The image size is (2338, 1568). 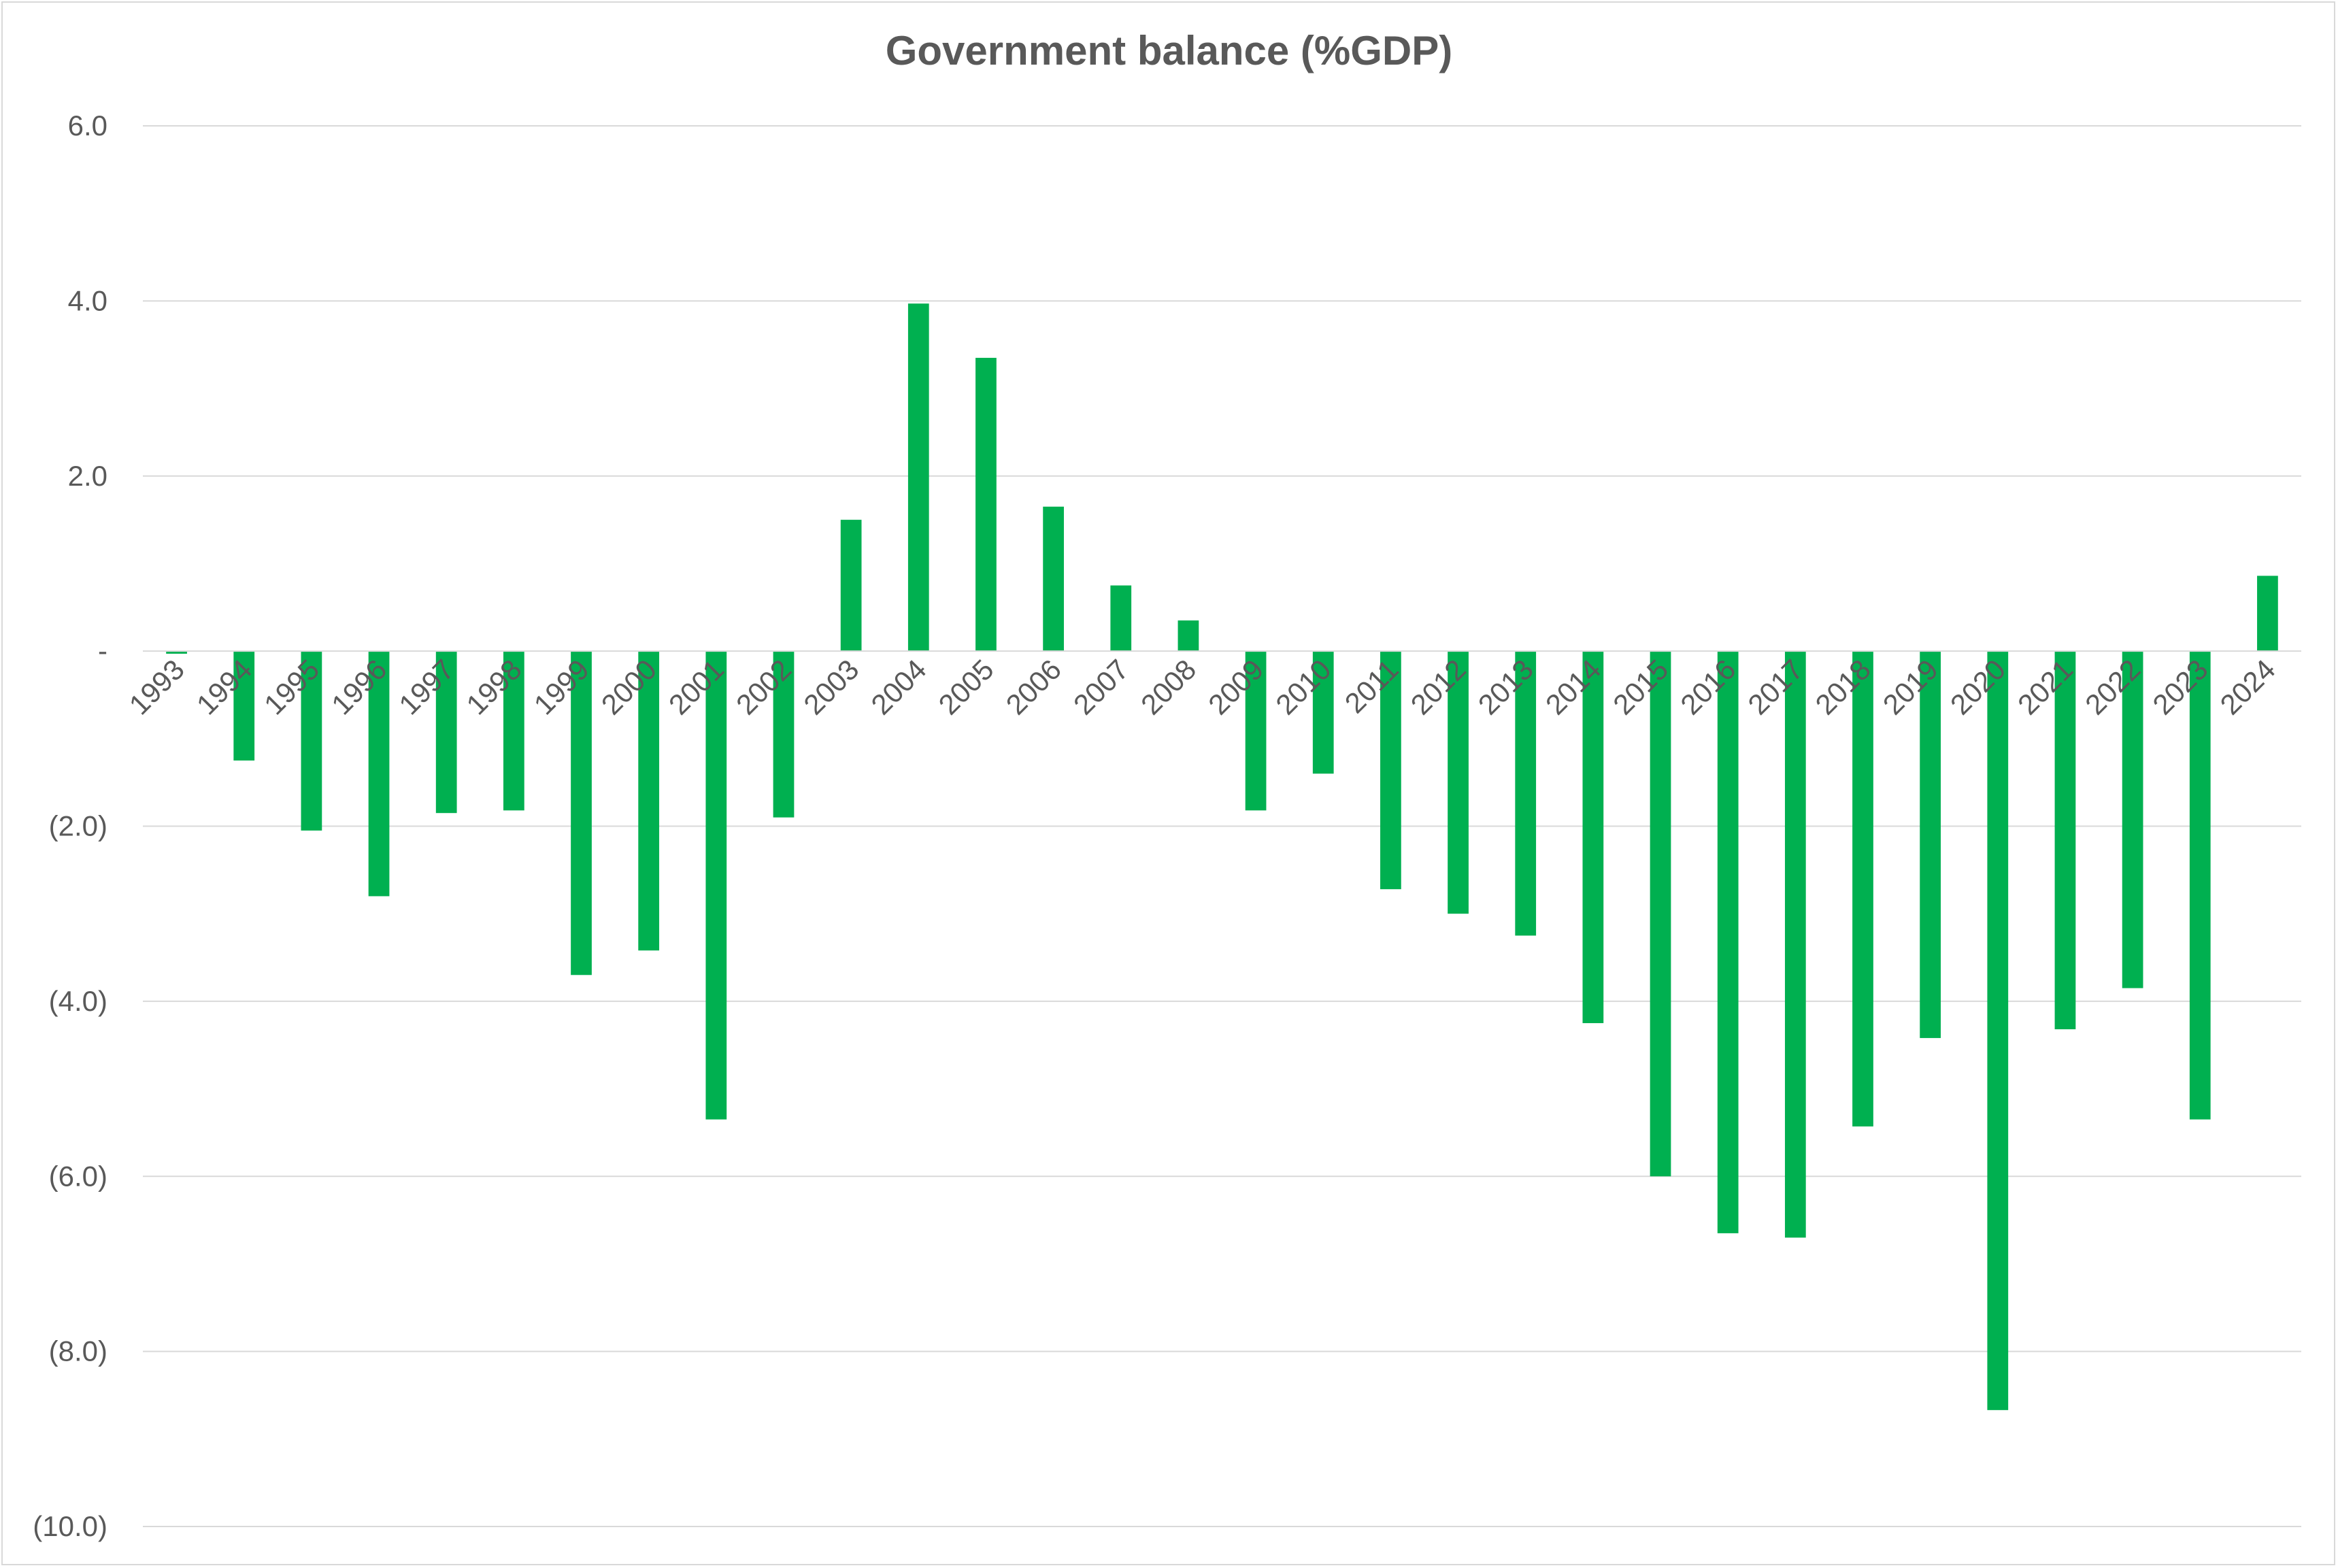 I want to click on y-tick-label: 2.0, so click(x=88, y=476).